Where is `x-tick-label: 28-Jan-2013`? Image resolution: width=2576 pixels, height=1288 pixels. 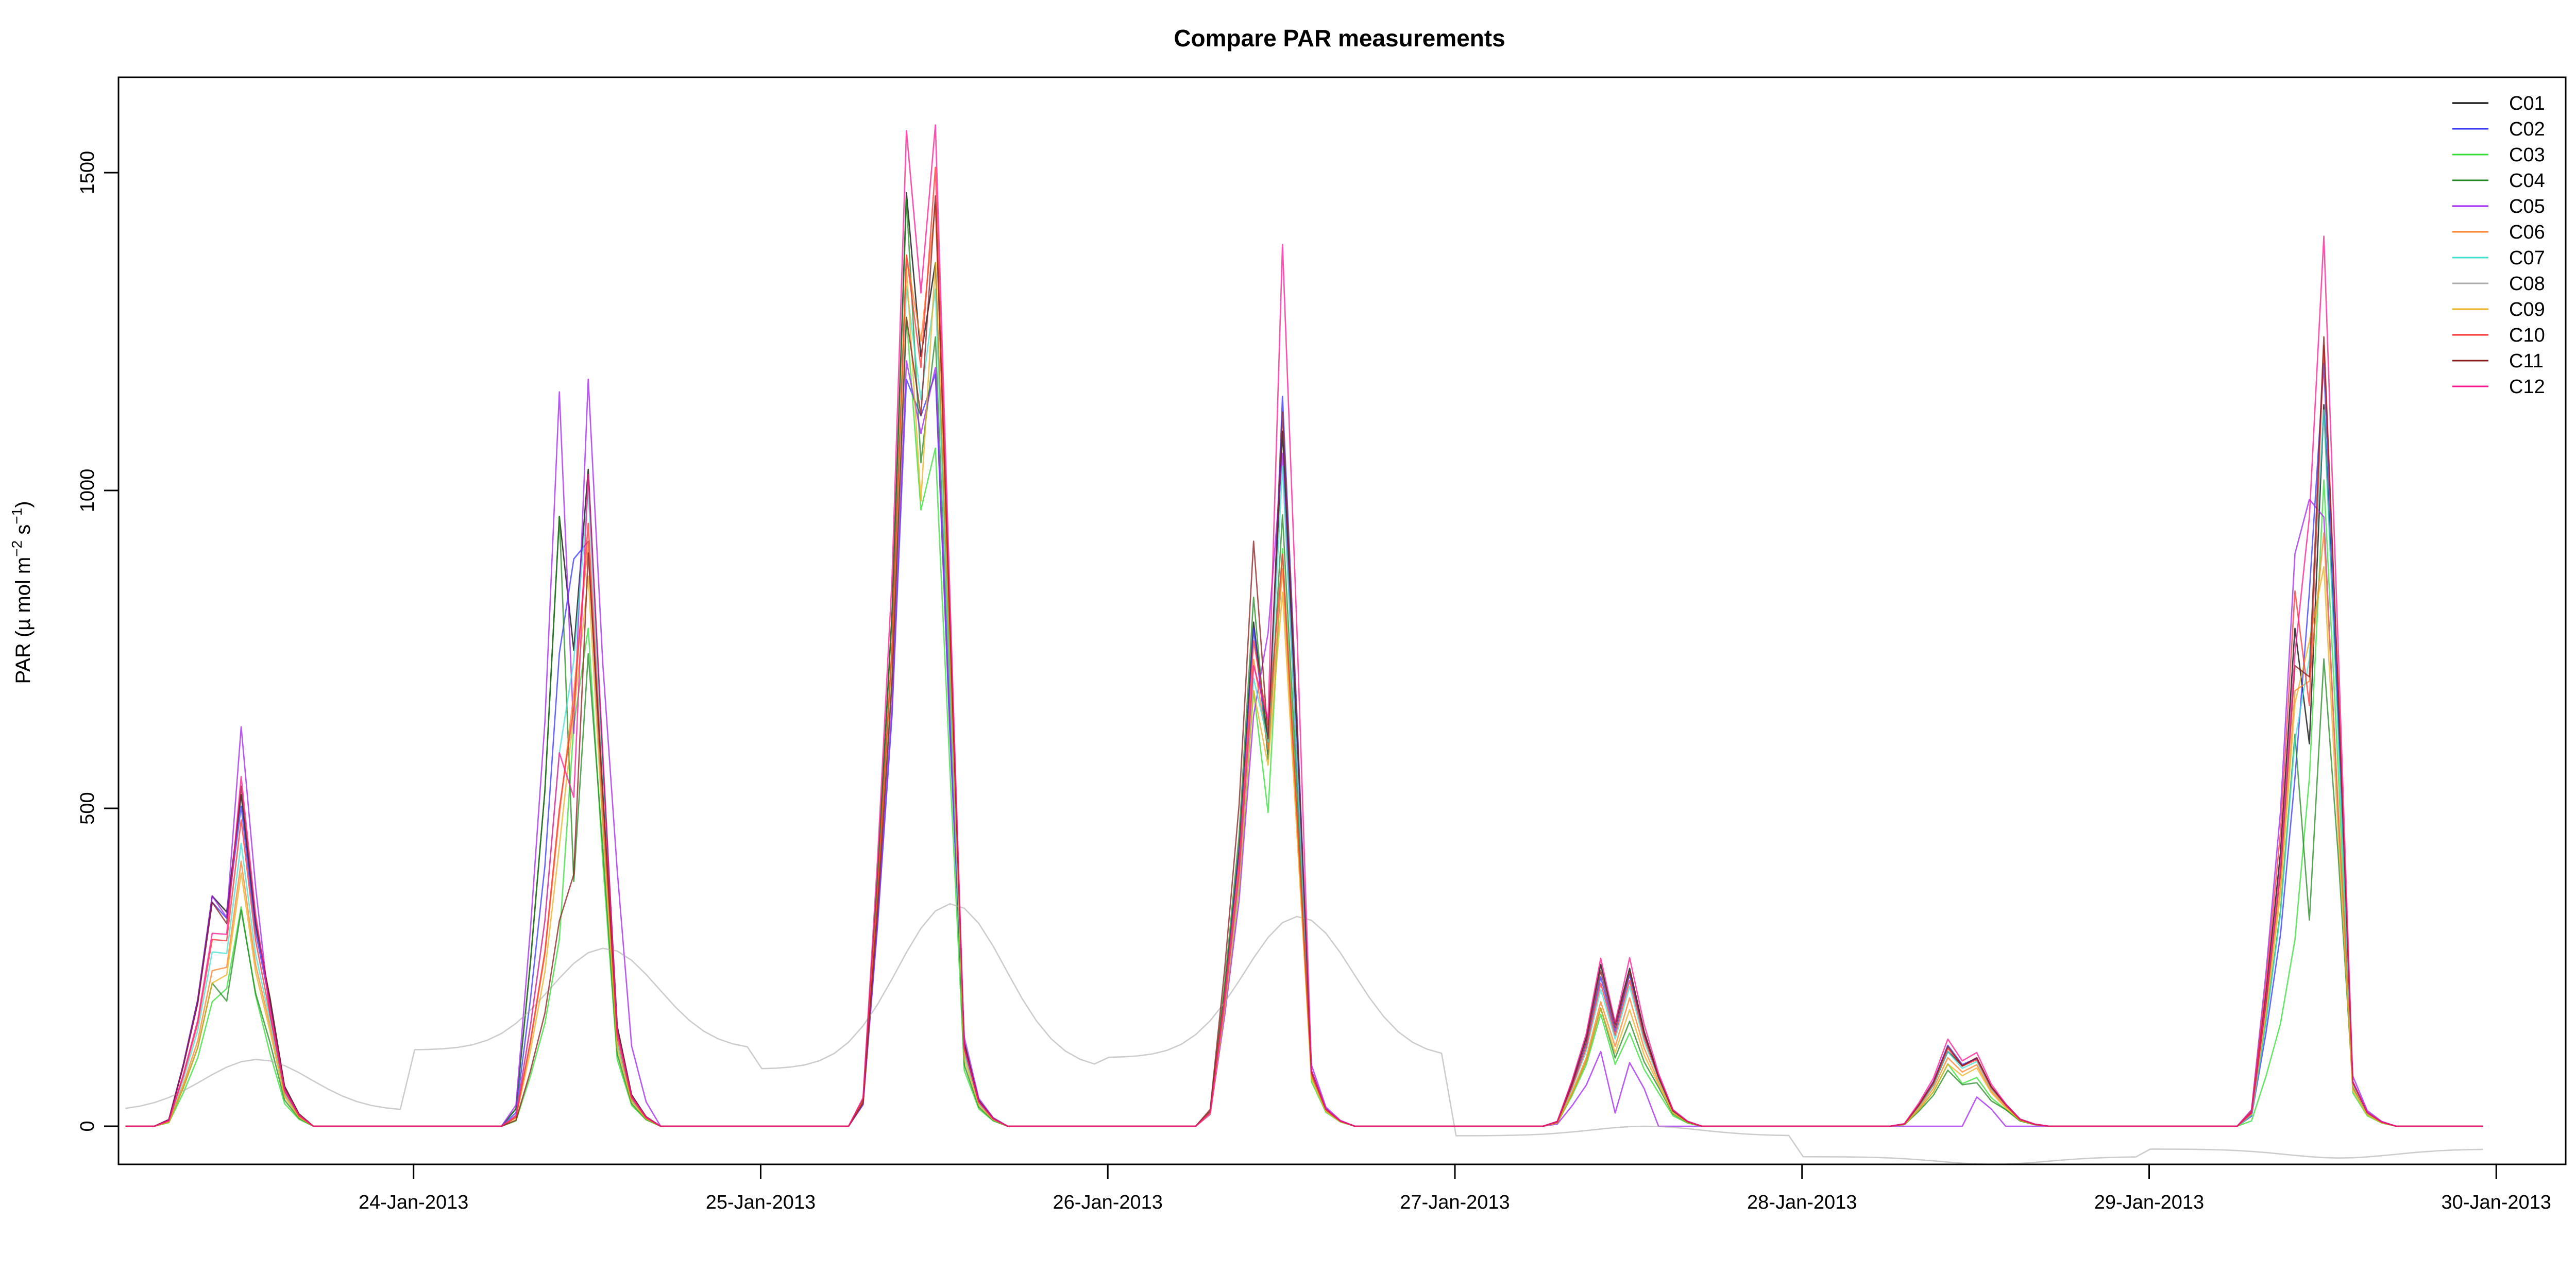
x-tick-label: 28-Jan-2013 is located at coordinates (1802, 1202).